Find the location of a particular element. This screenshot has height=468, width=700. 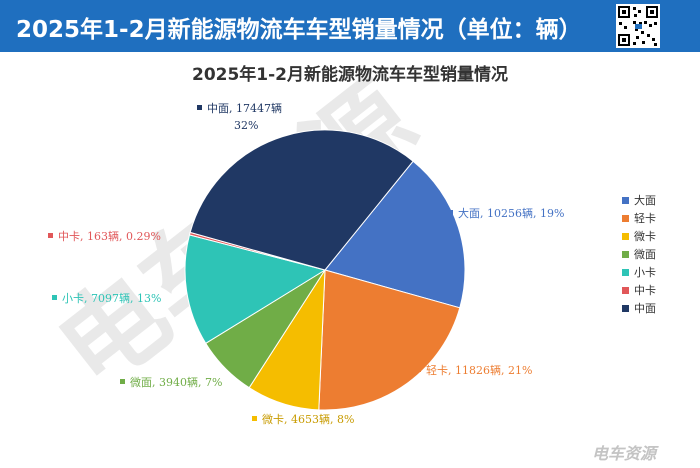

slice-label-2: 微卡, 4653辆, 8% is located at coordinates (308, 419).